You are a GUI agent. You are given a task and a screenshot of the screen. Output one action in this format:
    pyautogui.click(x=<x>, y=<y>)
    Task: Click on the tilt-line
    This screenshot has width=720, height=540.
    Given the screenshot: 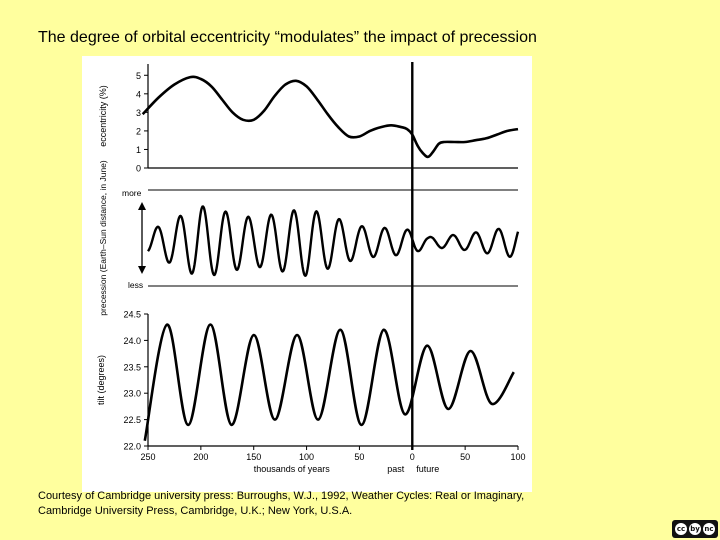 What is the action you would take?
    pyautogui.click(x=329, y=382)
    